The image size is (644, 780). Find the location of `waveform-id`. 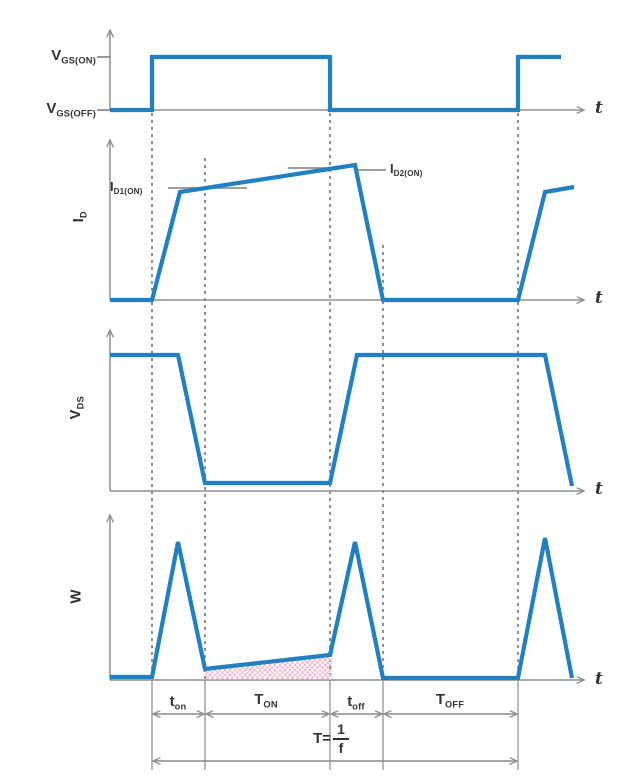

waveform-id is located at coordinates (342, 232).